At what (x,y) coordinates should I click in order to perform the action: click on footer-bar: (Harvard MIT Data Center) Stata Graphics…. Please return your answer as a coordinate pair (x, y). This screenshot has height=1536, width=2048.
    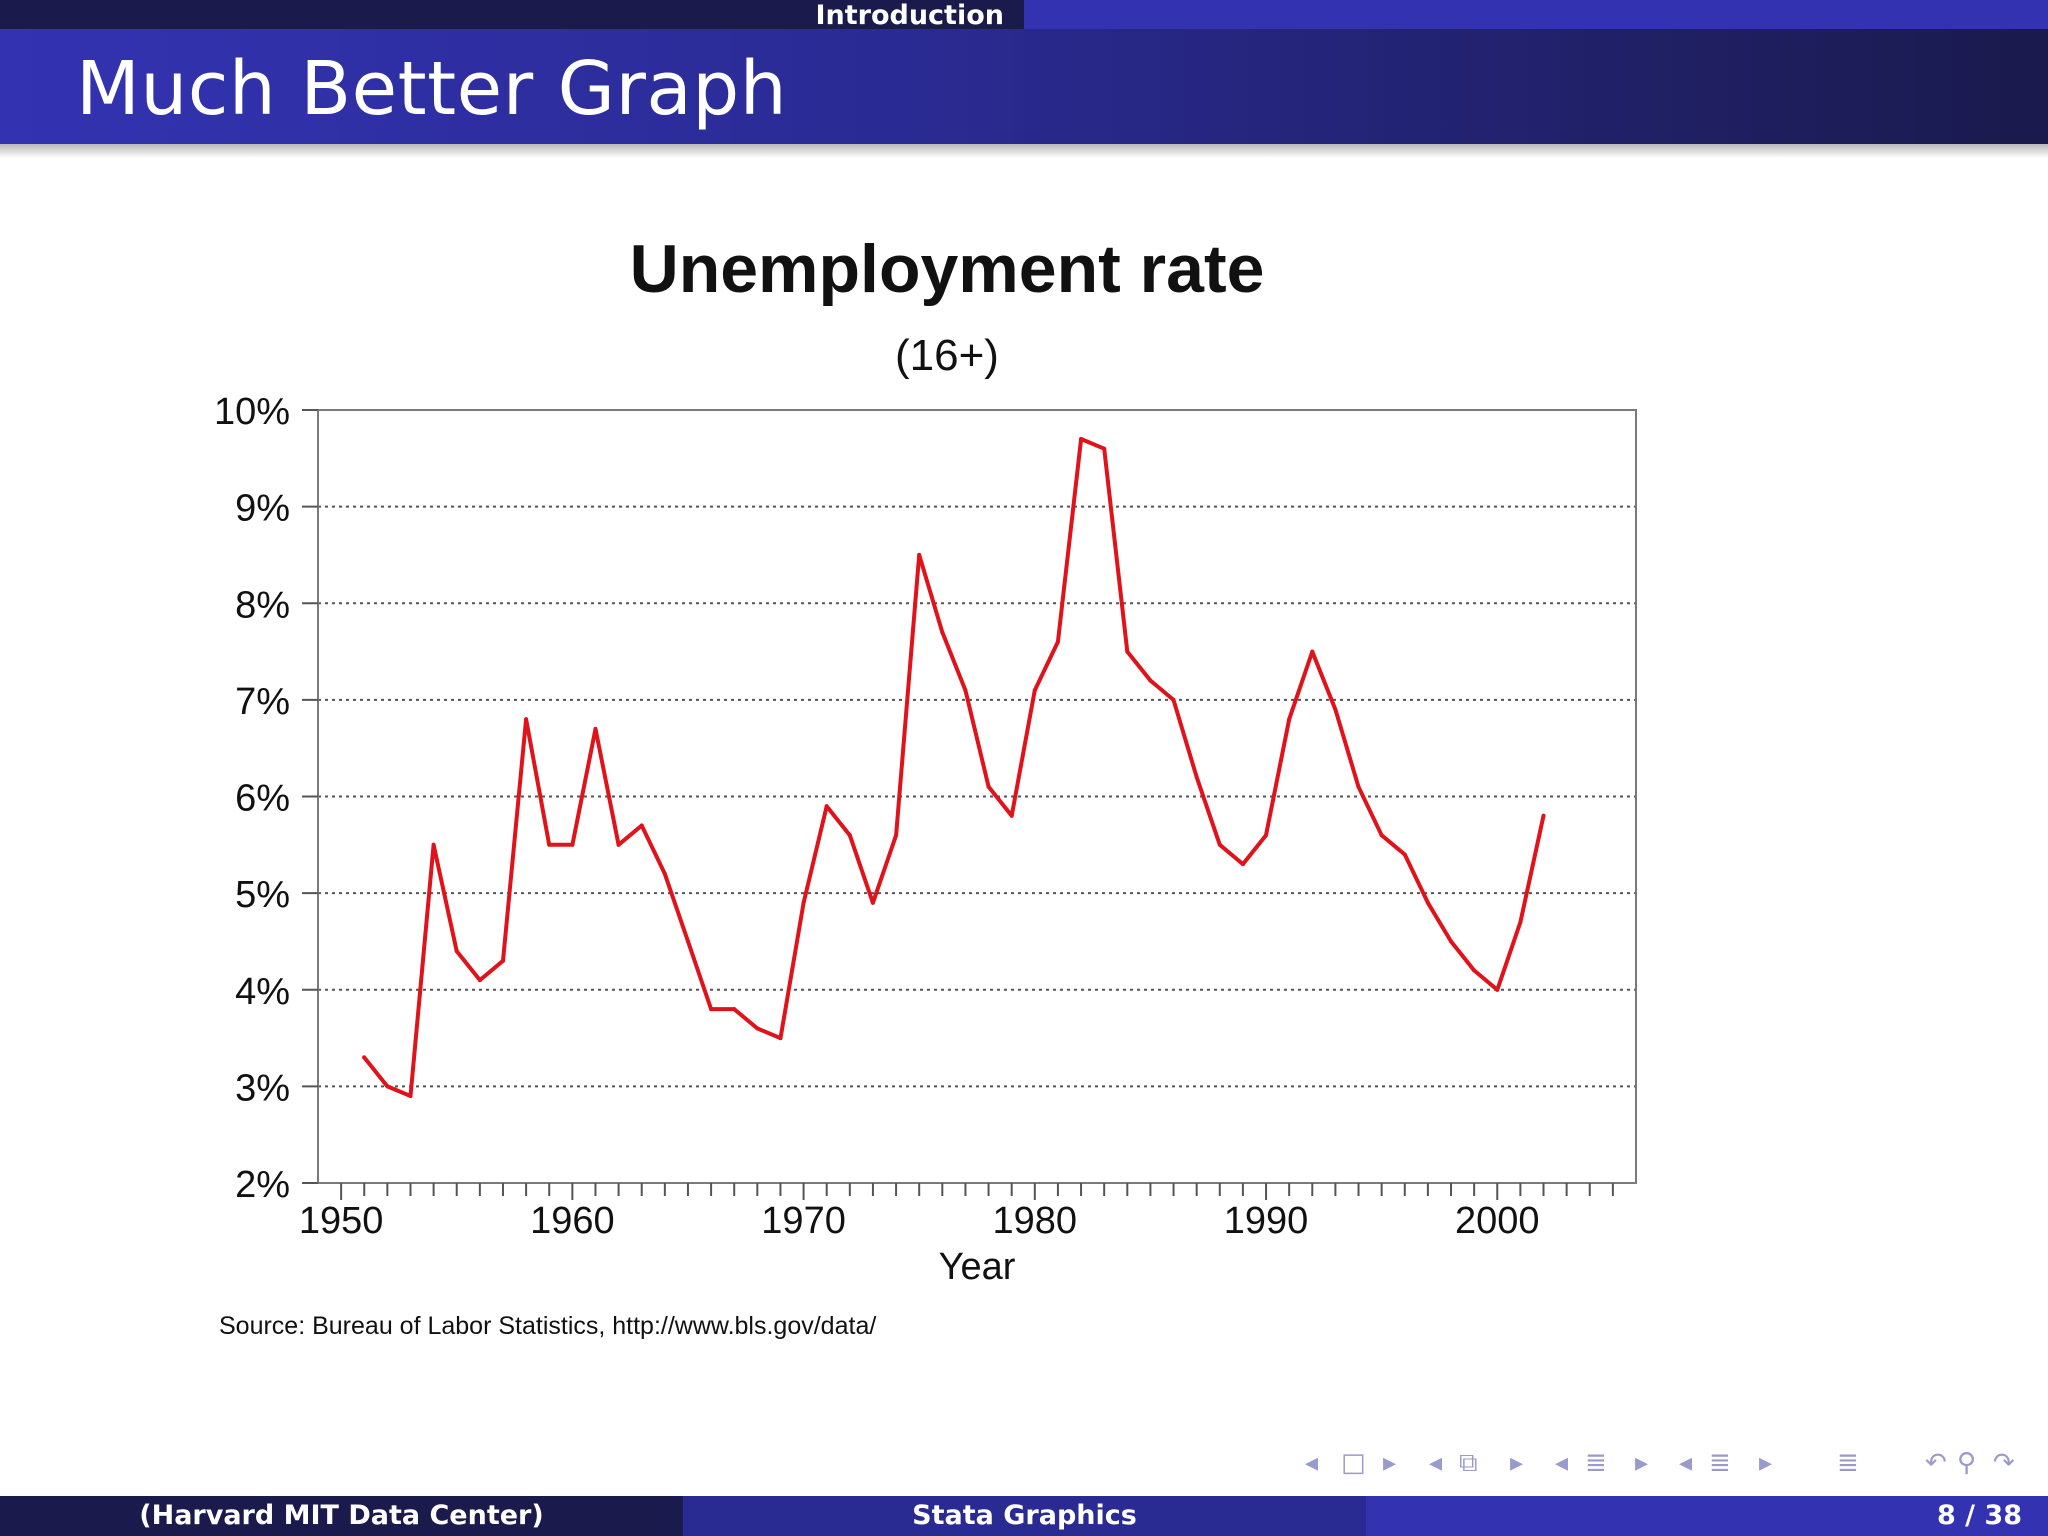
    Looking at the image, I should click on (1024, 1516).